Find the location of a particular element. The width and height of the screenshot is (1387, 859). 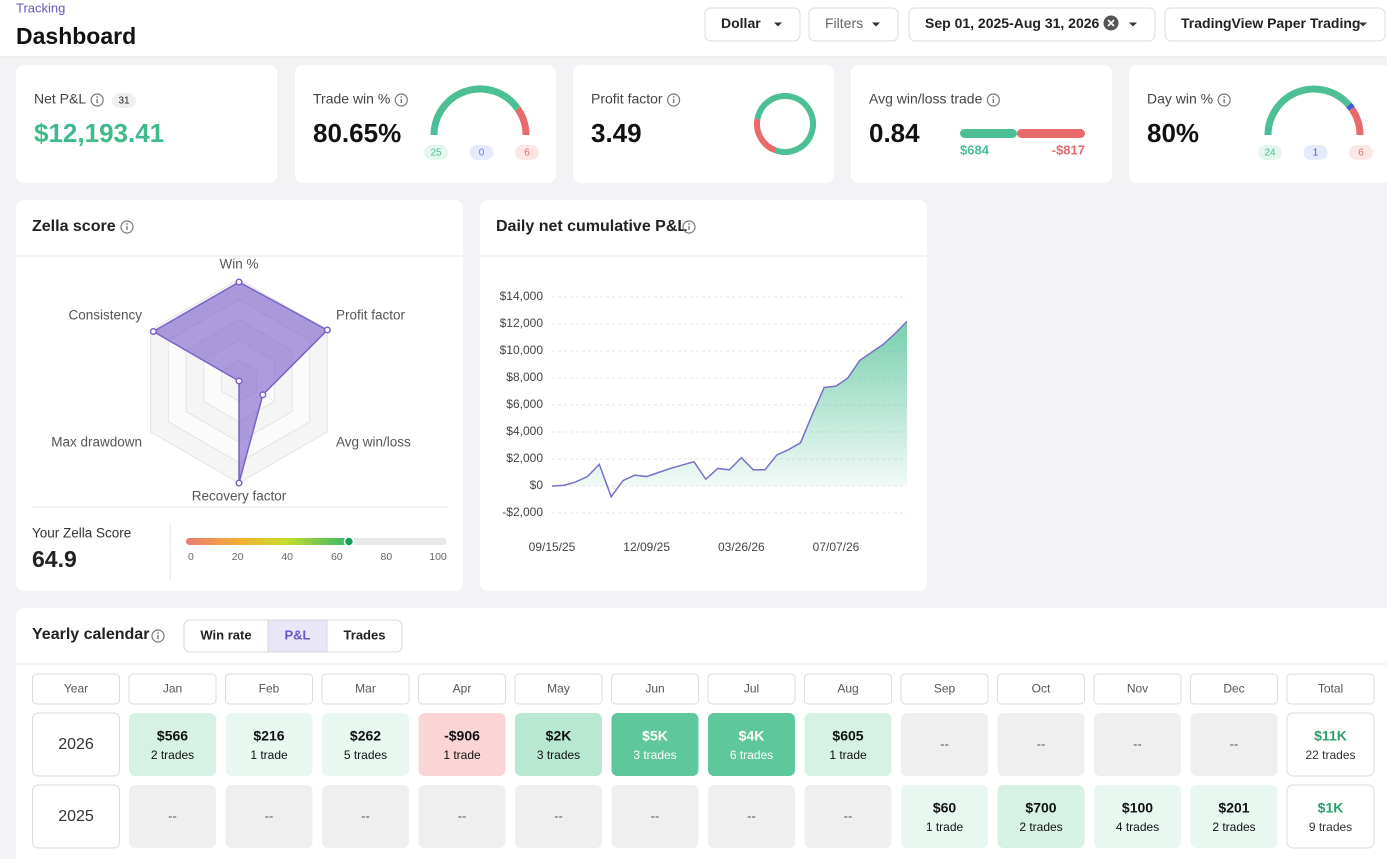

column-header-text: Oct is located at coordinates (1041, 689).